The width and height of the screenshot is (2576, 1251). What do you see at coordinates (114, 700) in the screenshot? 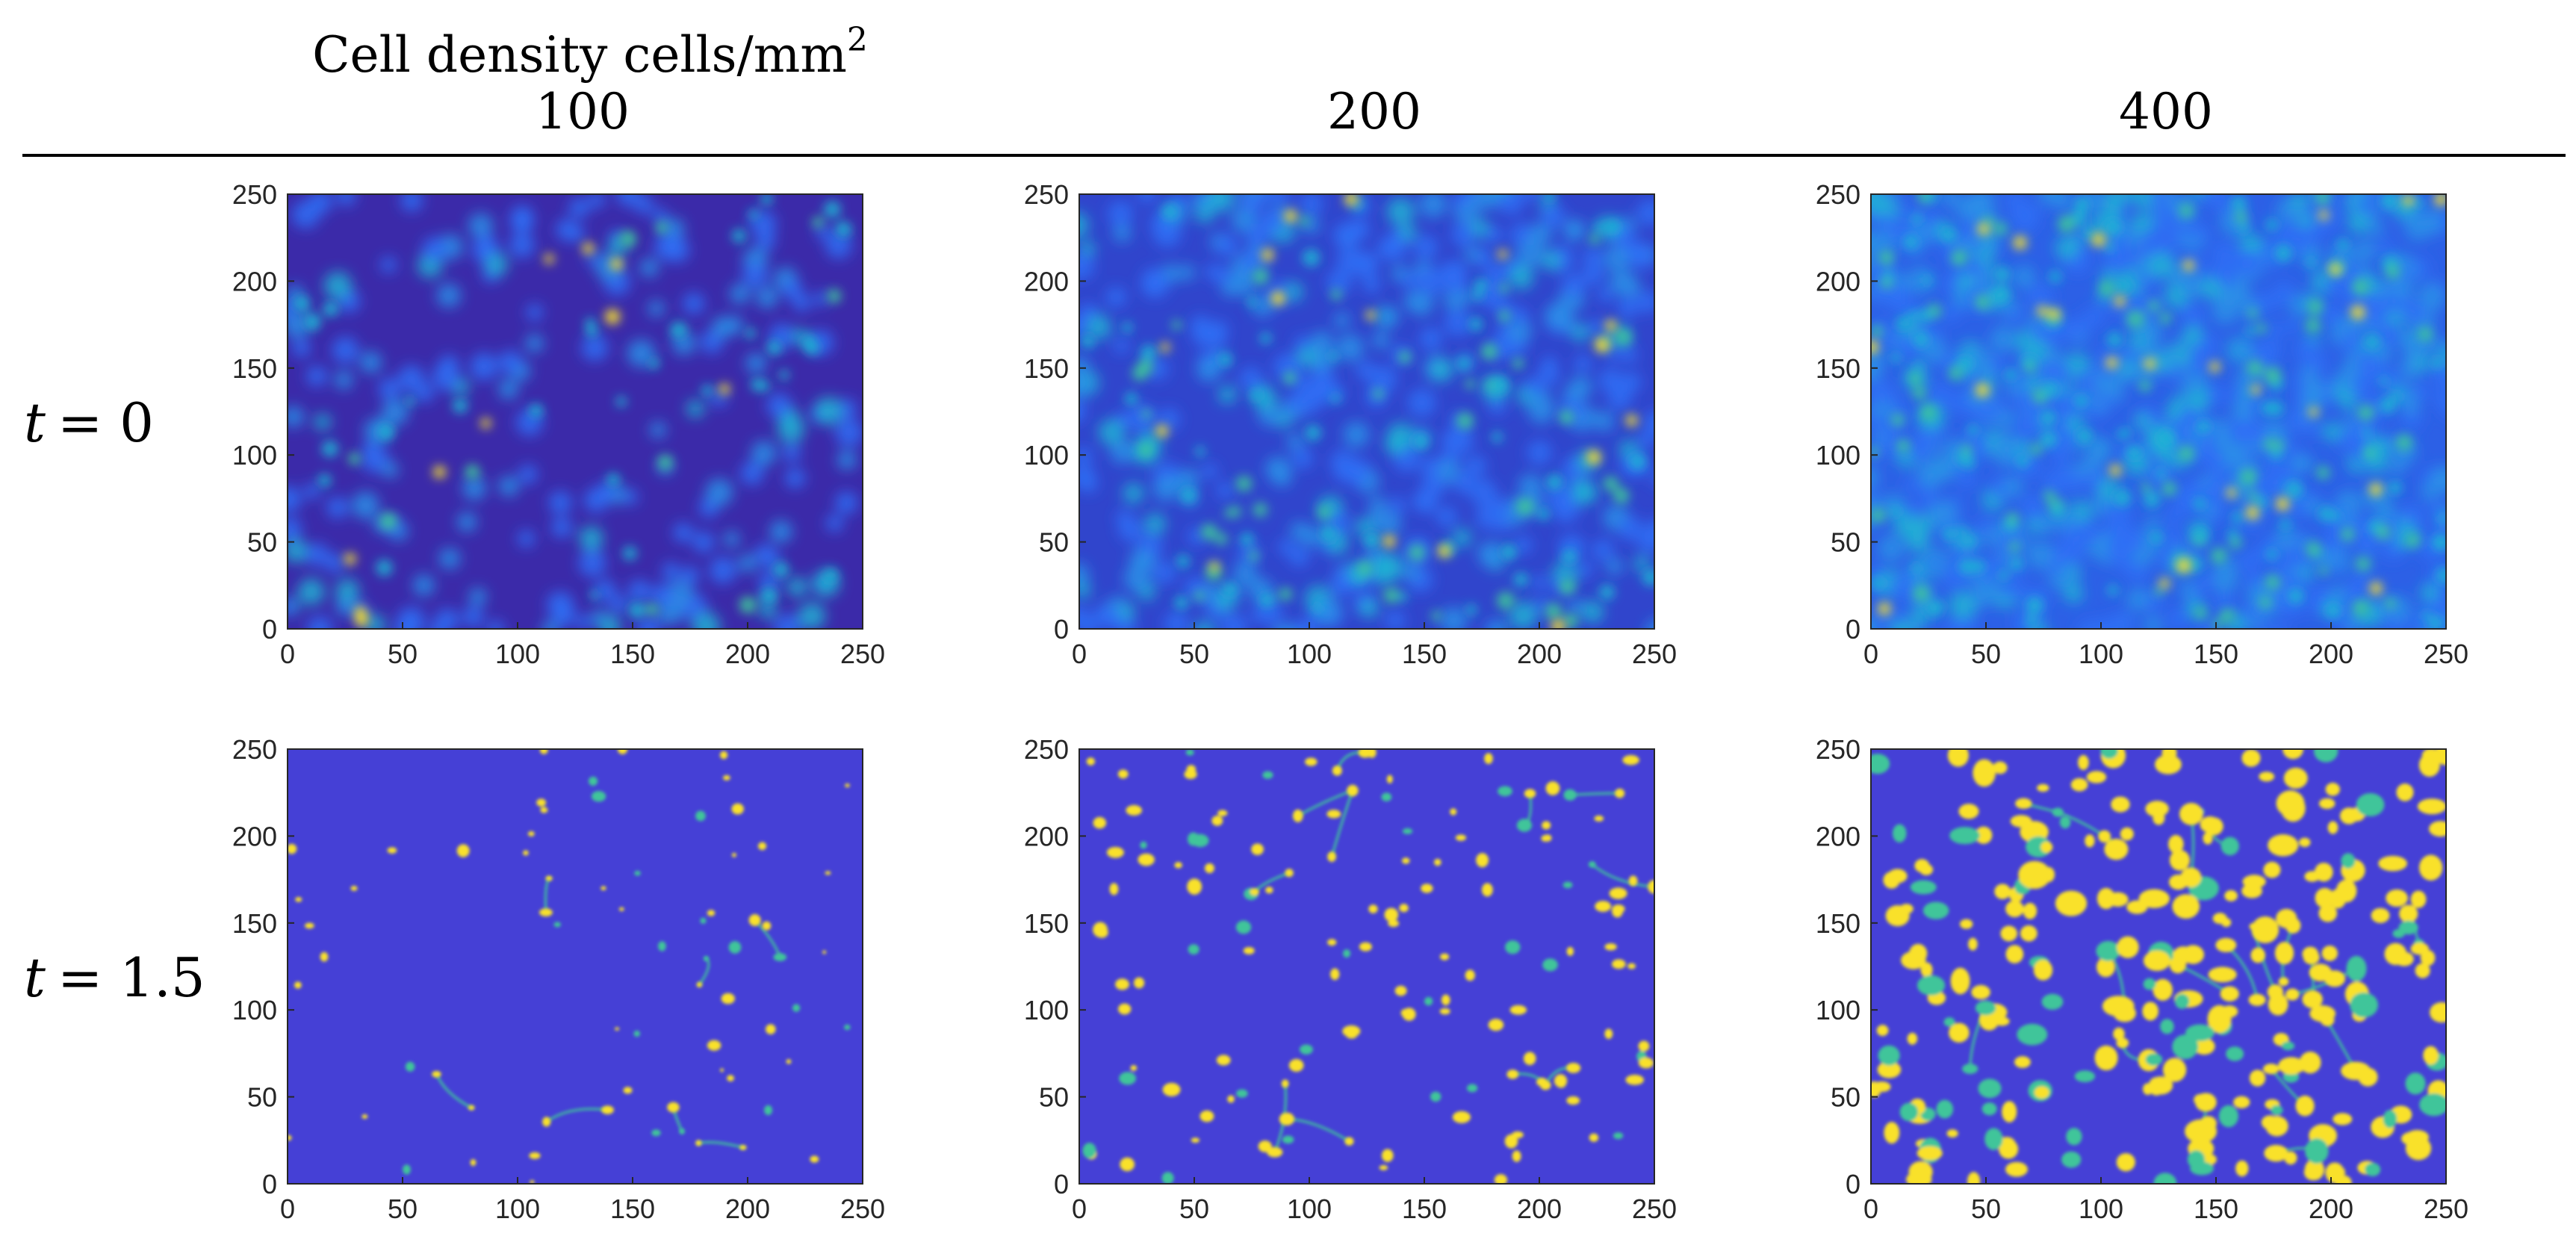
I see `row-labels: t = 0t = 1.5` at bounding box center [114, 700].